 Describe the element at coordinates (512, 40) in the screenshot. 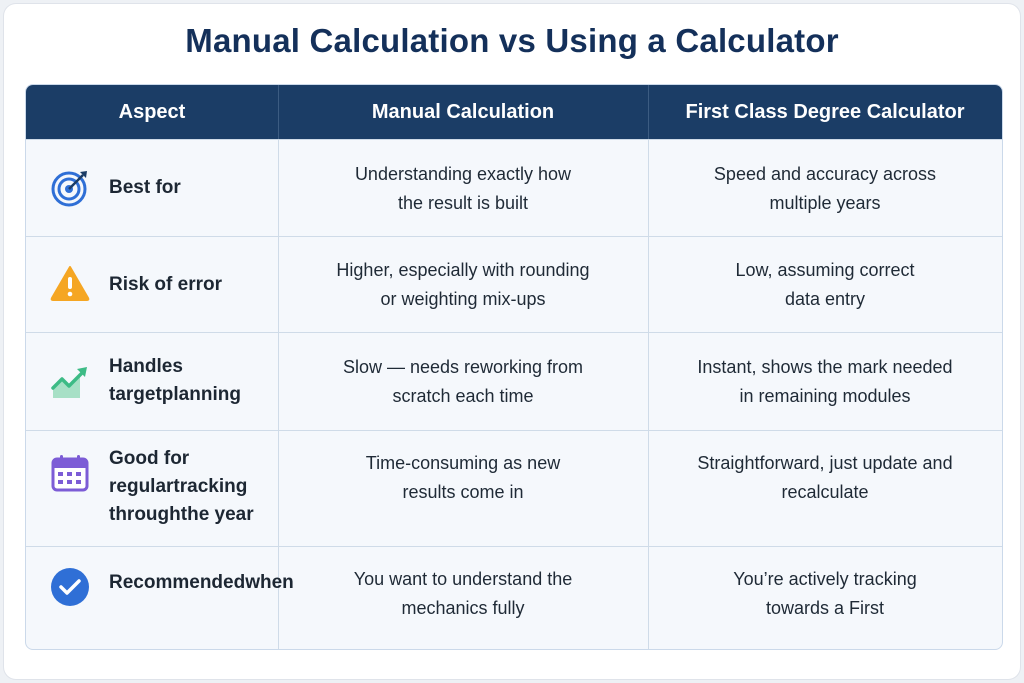

I see `page-title: Manual Calculation vs Using a Calculator` at that location.